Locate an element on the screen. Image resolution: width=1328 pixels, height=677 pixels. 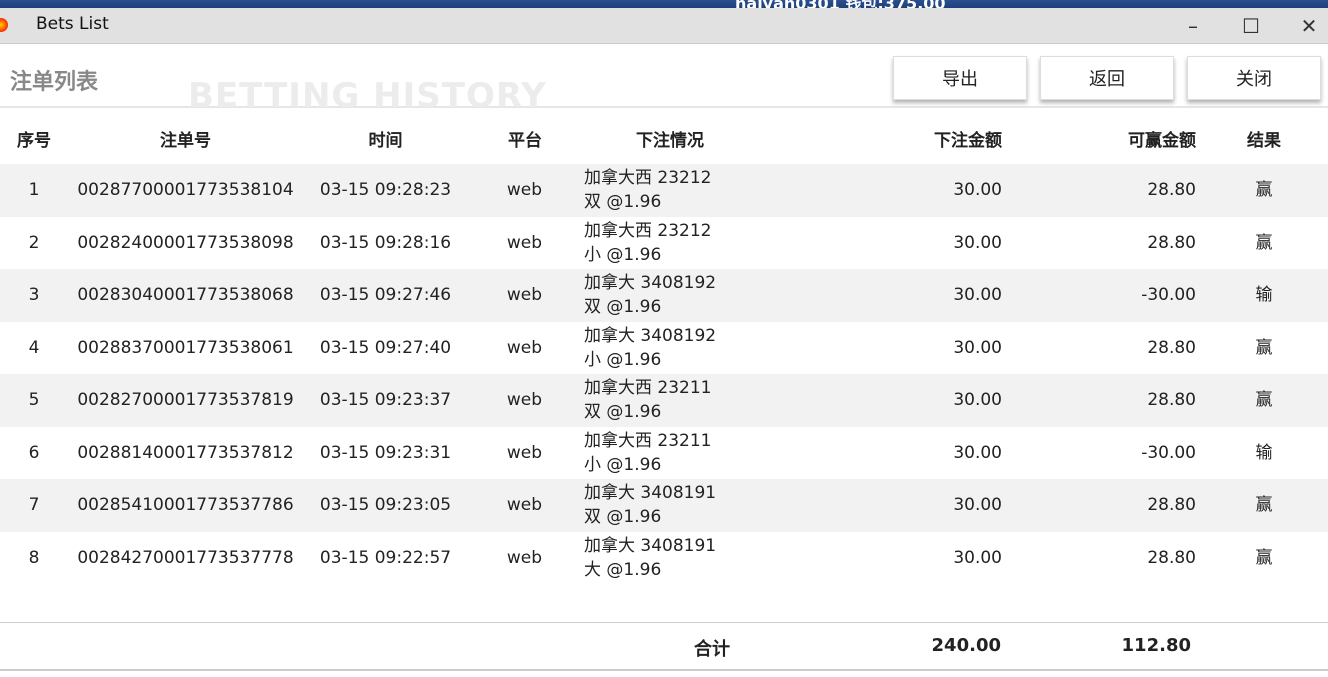
window-title: Bets List is located at coordinates (72, 24).